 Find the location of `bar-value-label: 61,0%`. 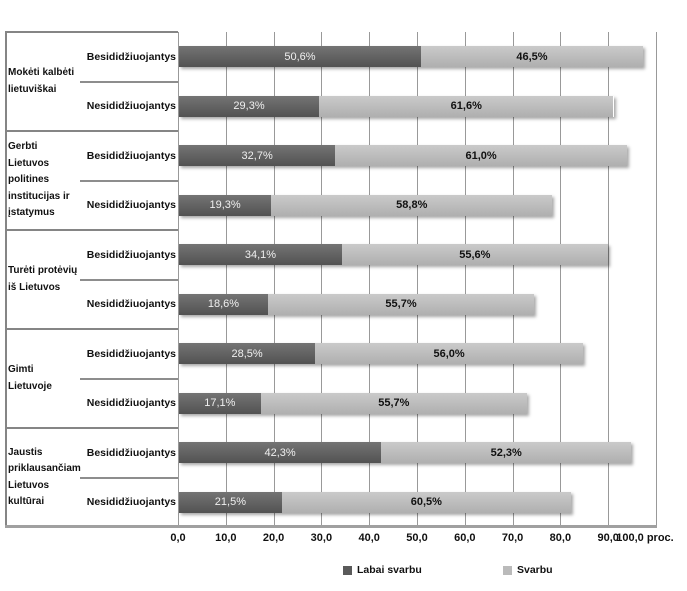

bar-value-label: 61,0% is located at coordinates (481, 155).